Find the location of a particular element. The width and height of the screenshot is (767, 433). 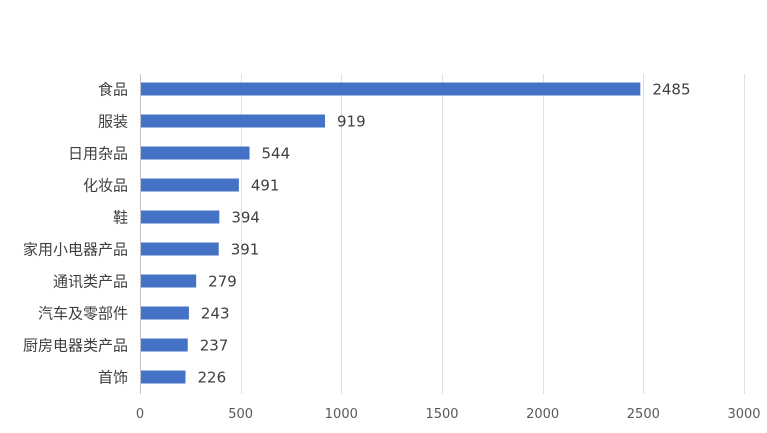

category-label: 服装 is located at coordinates (113, 122).